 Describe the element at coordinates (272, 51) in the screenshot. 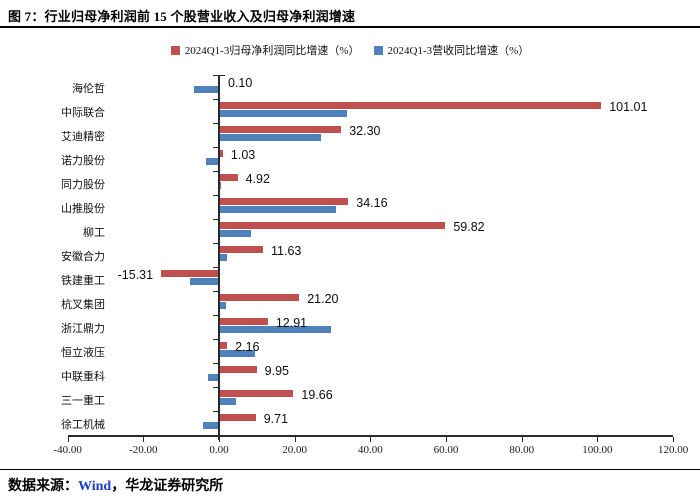

I see `legend-label: 2024Q1-3归母净利润同比增速（%）` at that location.